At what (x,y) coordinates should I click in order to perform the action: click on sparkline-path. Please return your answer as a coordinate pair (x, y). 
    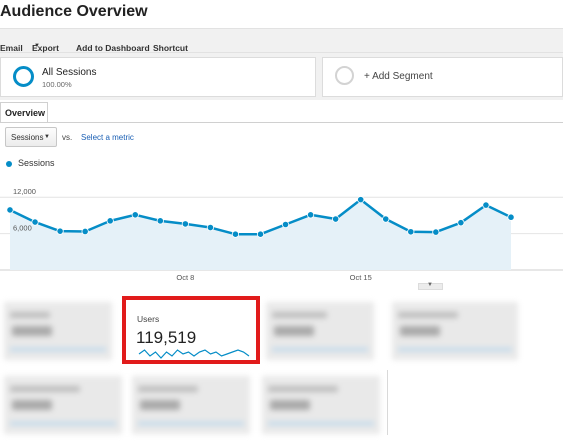
    Looking at the image, I should click on (194, 354).